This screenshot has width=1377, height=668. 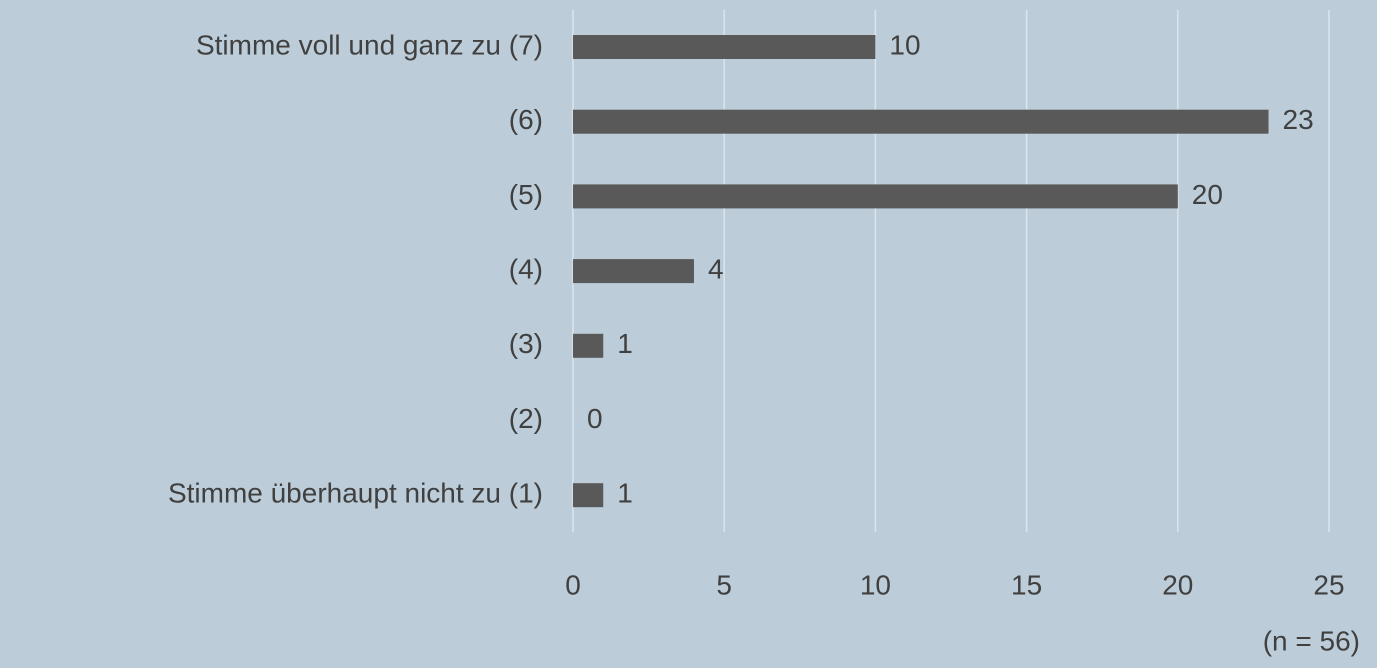 I want to click on y-tick-label: (2), so click(x=526, y=418).